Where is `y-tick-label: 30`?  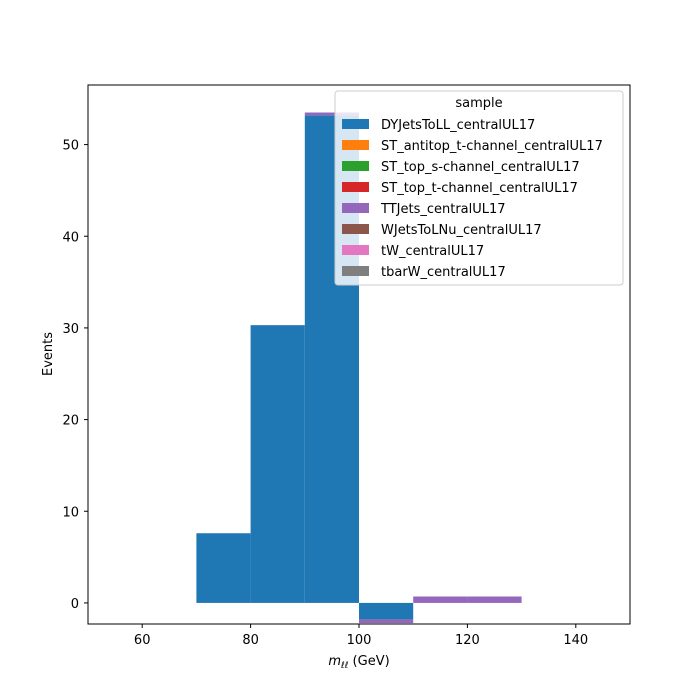
y-tick-label: 30 is located at coordinates (70, 329).